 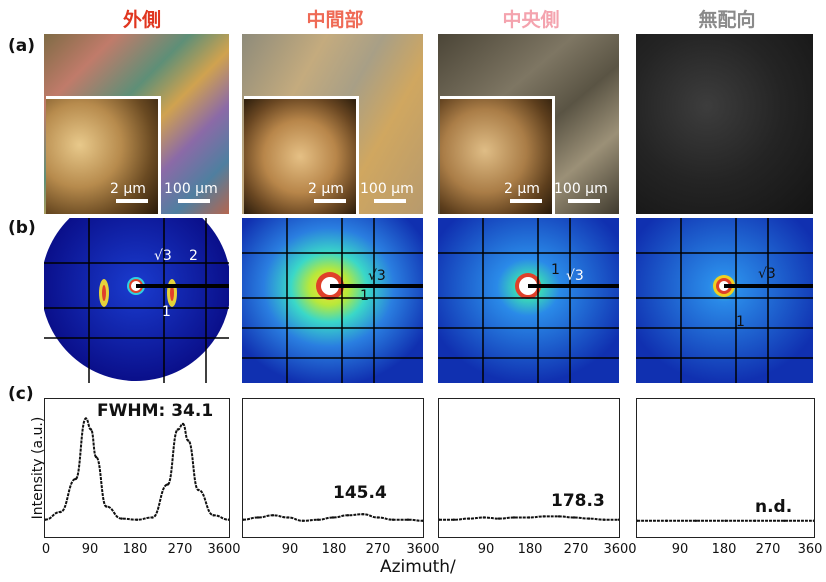 I want to click on column-title-outer: 外側, so click(x=141, y=20).